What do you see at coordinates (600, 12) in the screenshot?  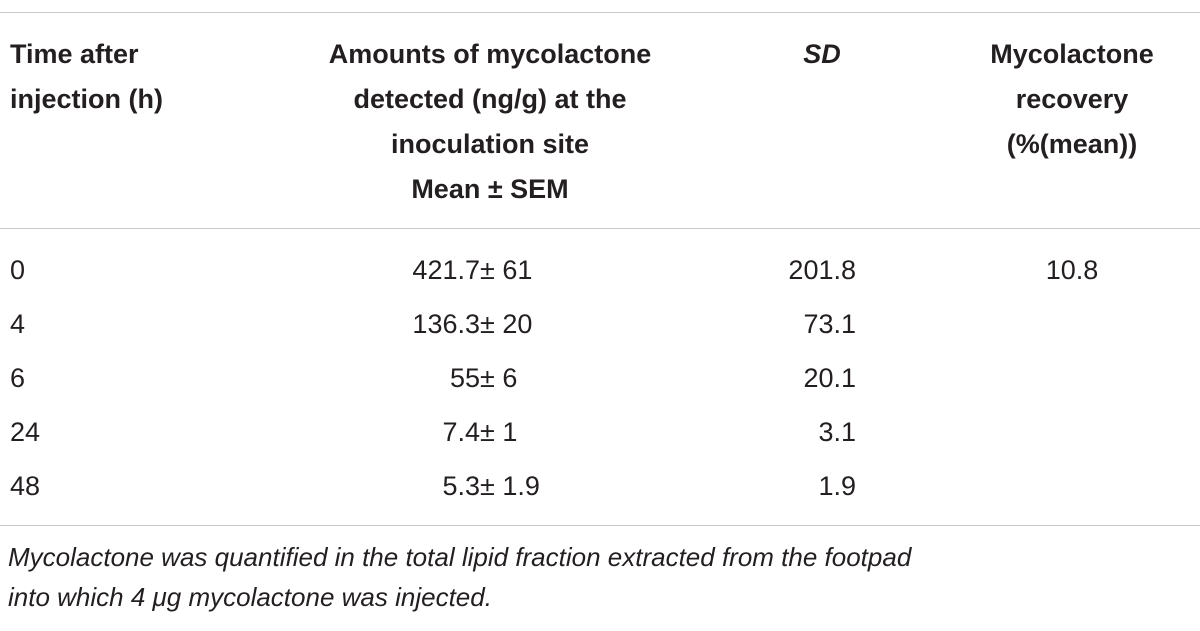 I see `top-rule` at bounding box center [600, 12].